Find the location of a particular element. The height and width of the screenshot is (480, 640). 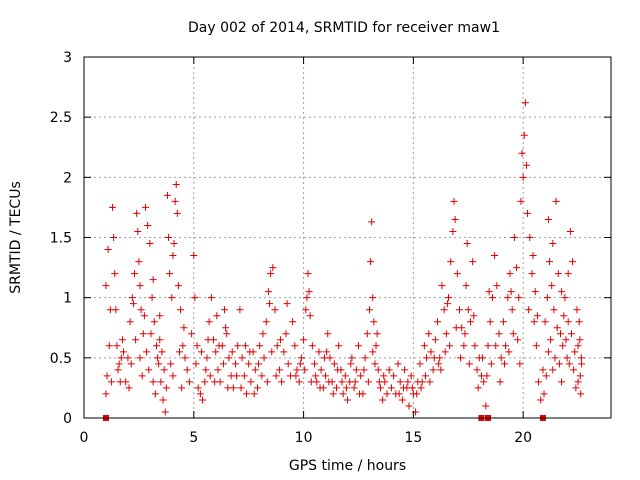

y-tick-label: 0 is located at coordinates (67, 419).